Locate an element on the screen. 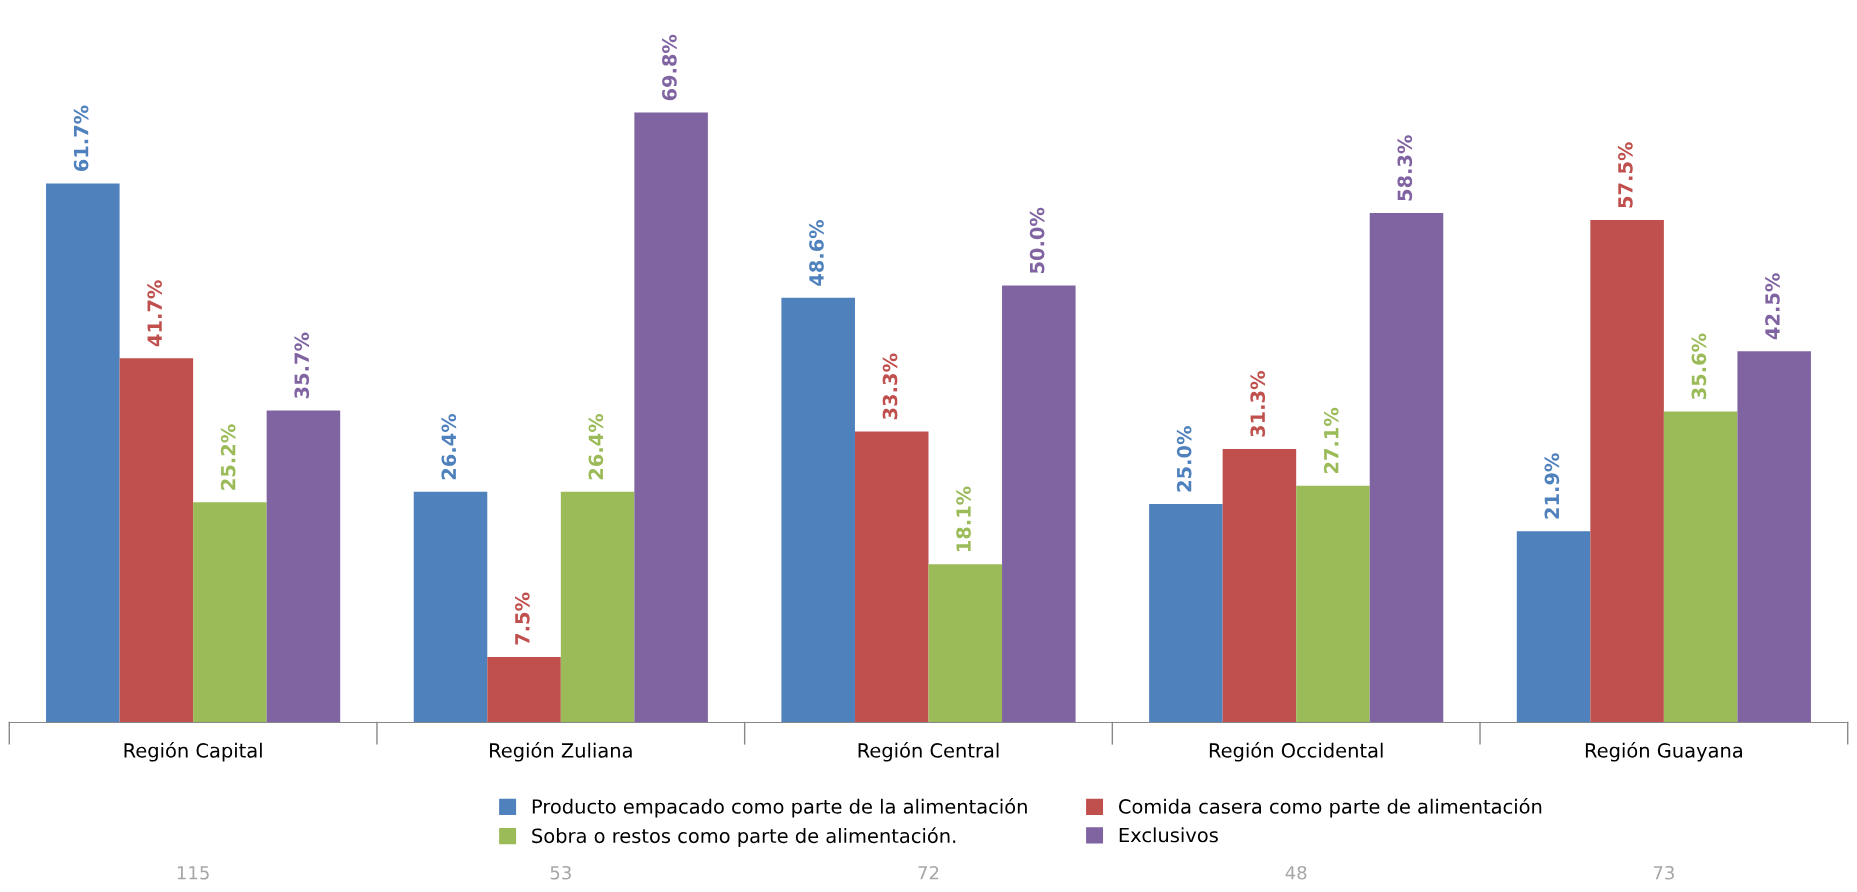 This screenshot has width=1857, height=892. data-label: 25.2% is located at coordinates (228, 457).